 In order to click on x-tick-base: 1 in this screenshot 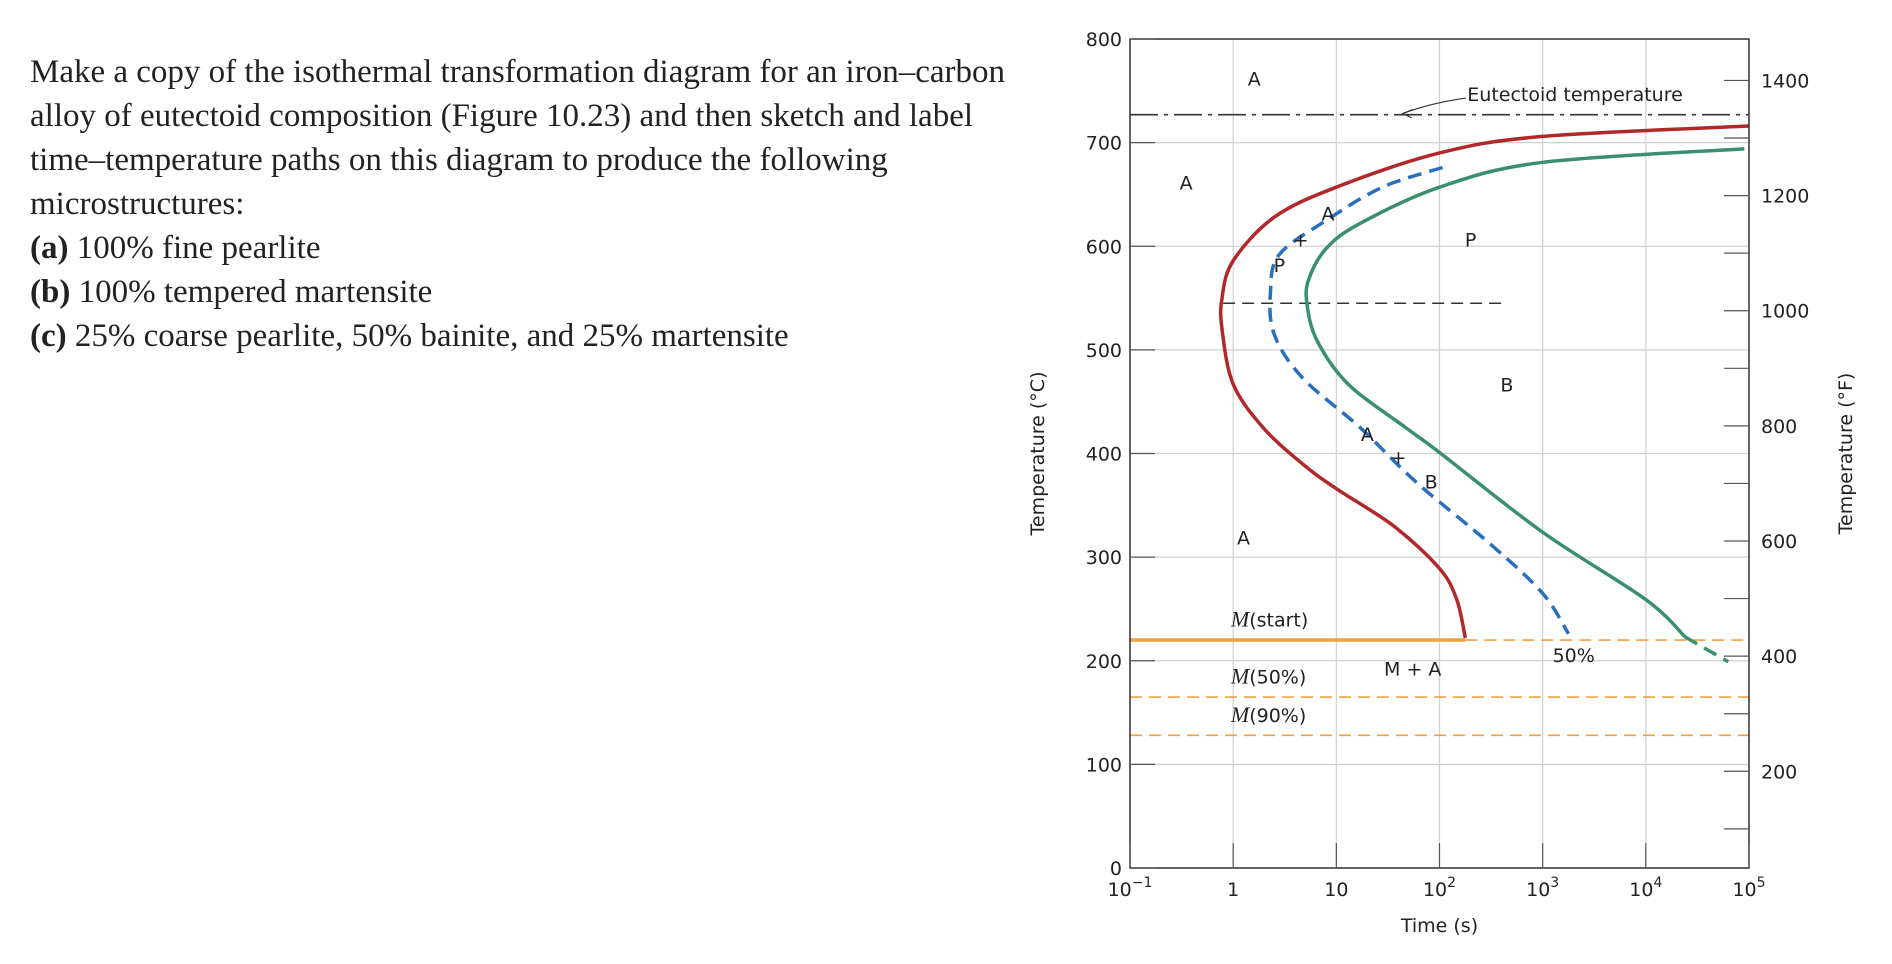, I will do `click(1233, 890)`.